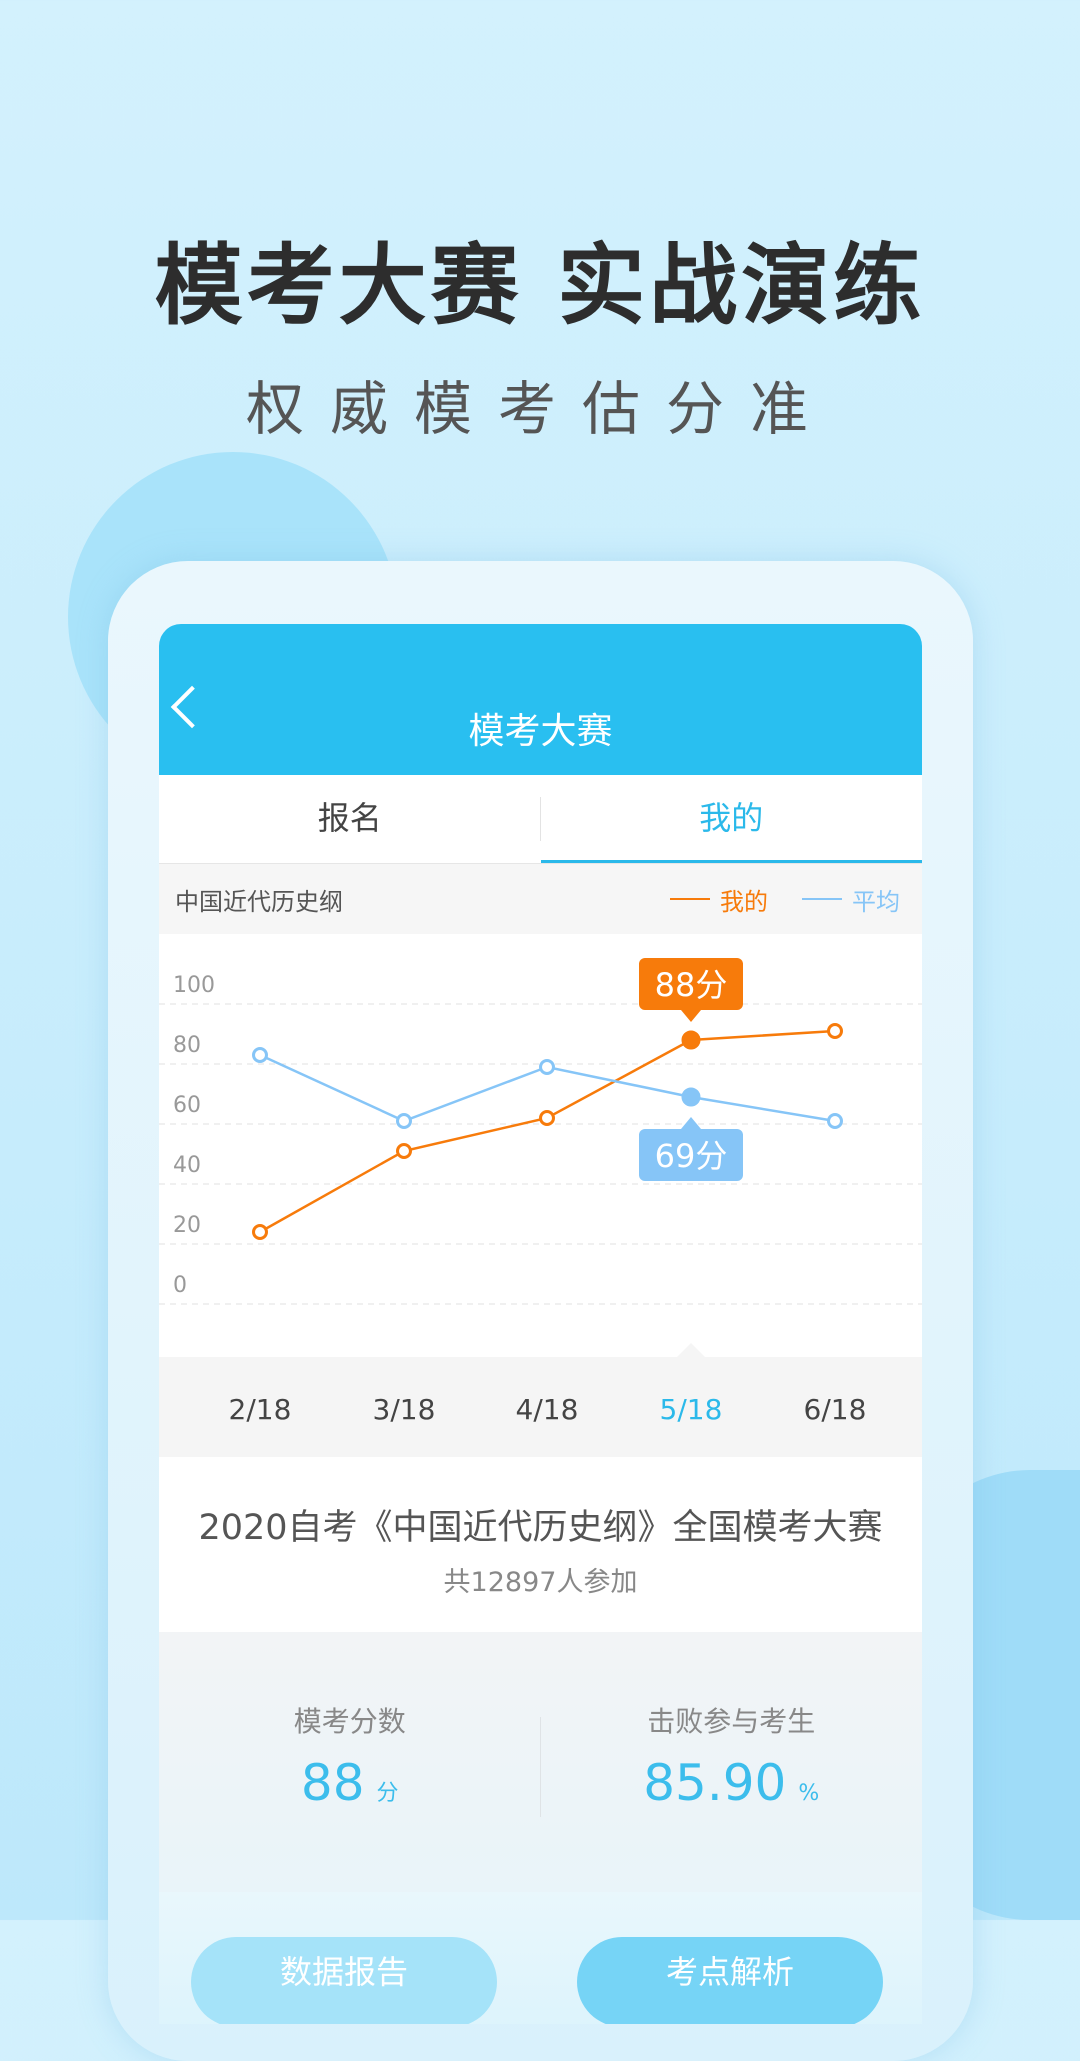  Describe the element at coordinates (404, 1409) in the screenshot. I see `x-tick-label: 3/18` at that location.